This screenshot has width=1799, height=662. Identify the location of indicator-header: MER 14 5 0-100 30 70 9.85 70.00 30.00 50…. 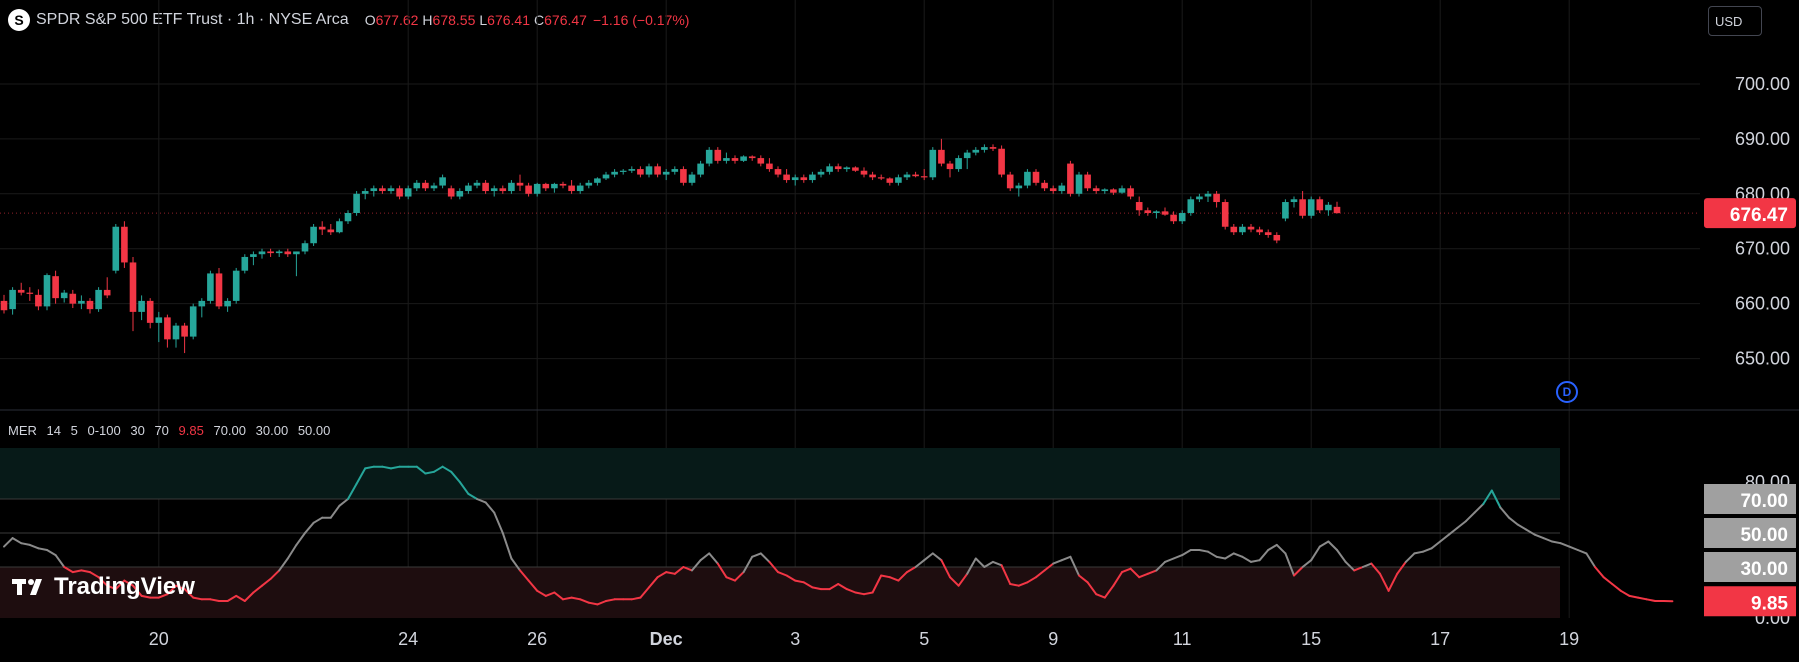
(172, 430).